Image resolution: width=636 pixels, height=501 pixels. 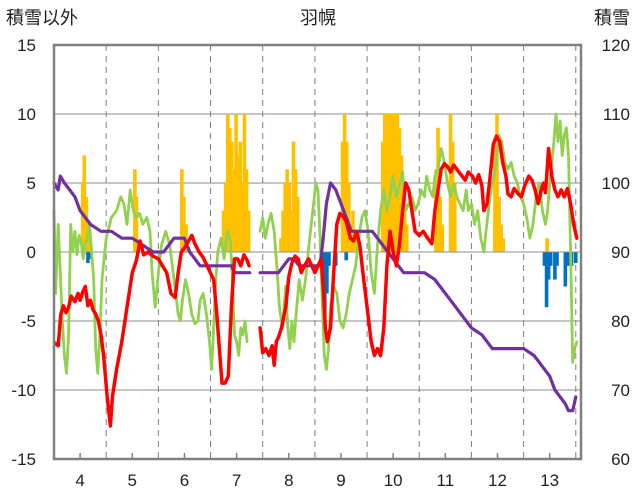 What do you see at coordinates (616, 45) in the screenshot?
I see `y-right-tick-label: 120` at bounding box center [616, 45].